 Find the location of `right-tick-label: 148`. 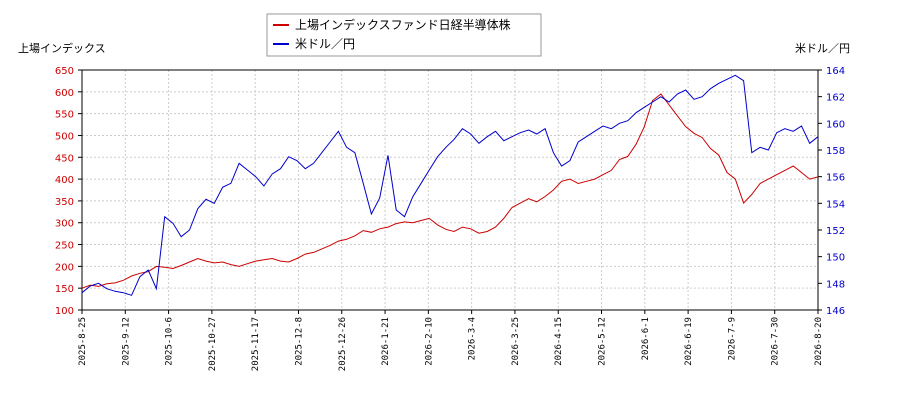

right-tick-label: 148 is located at coordinates (835, 284).